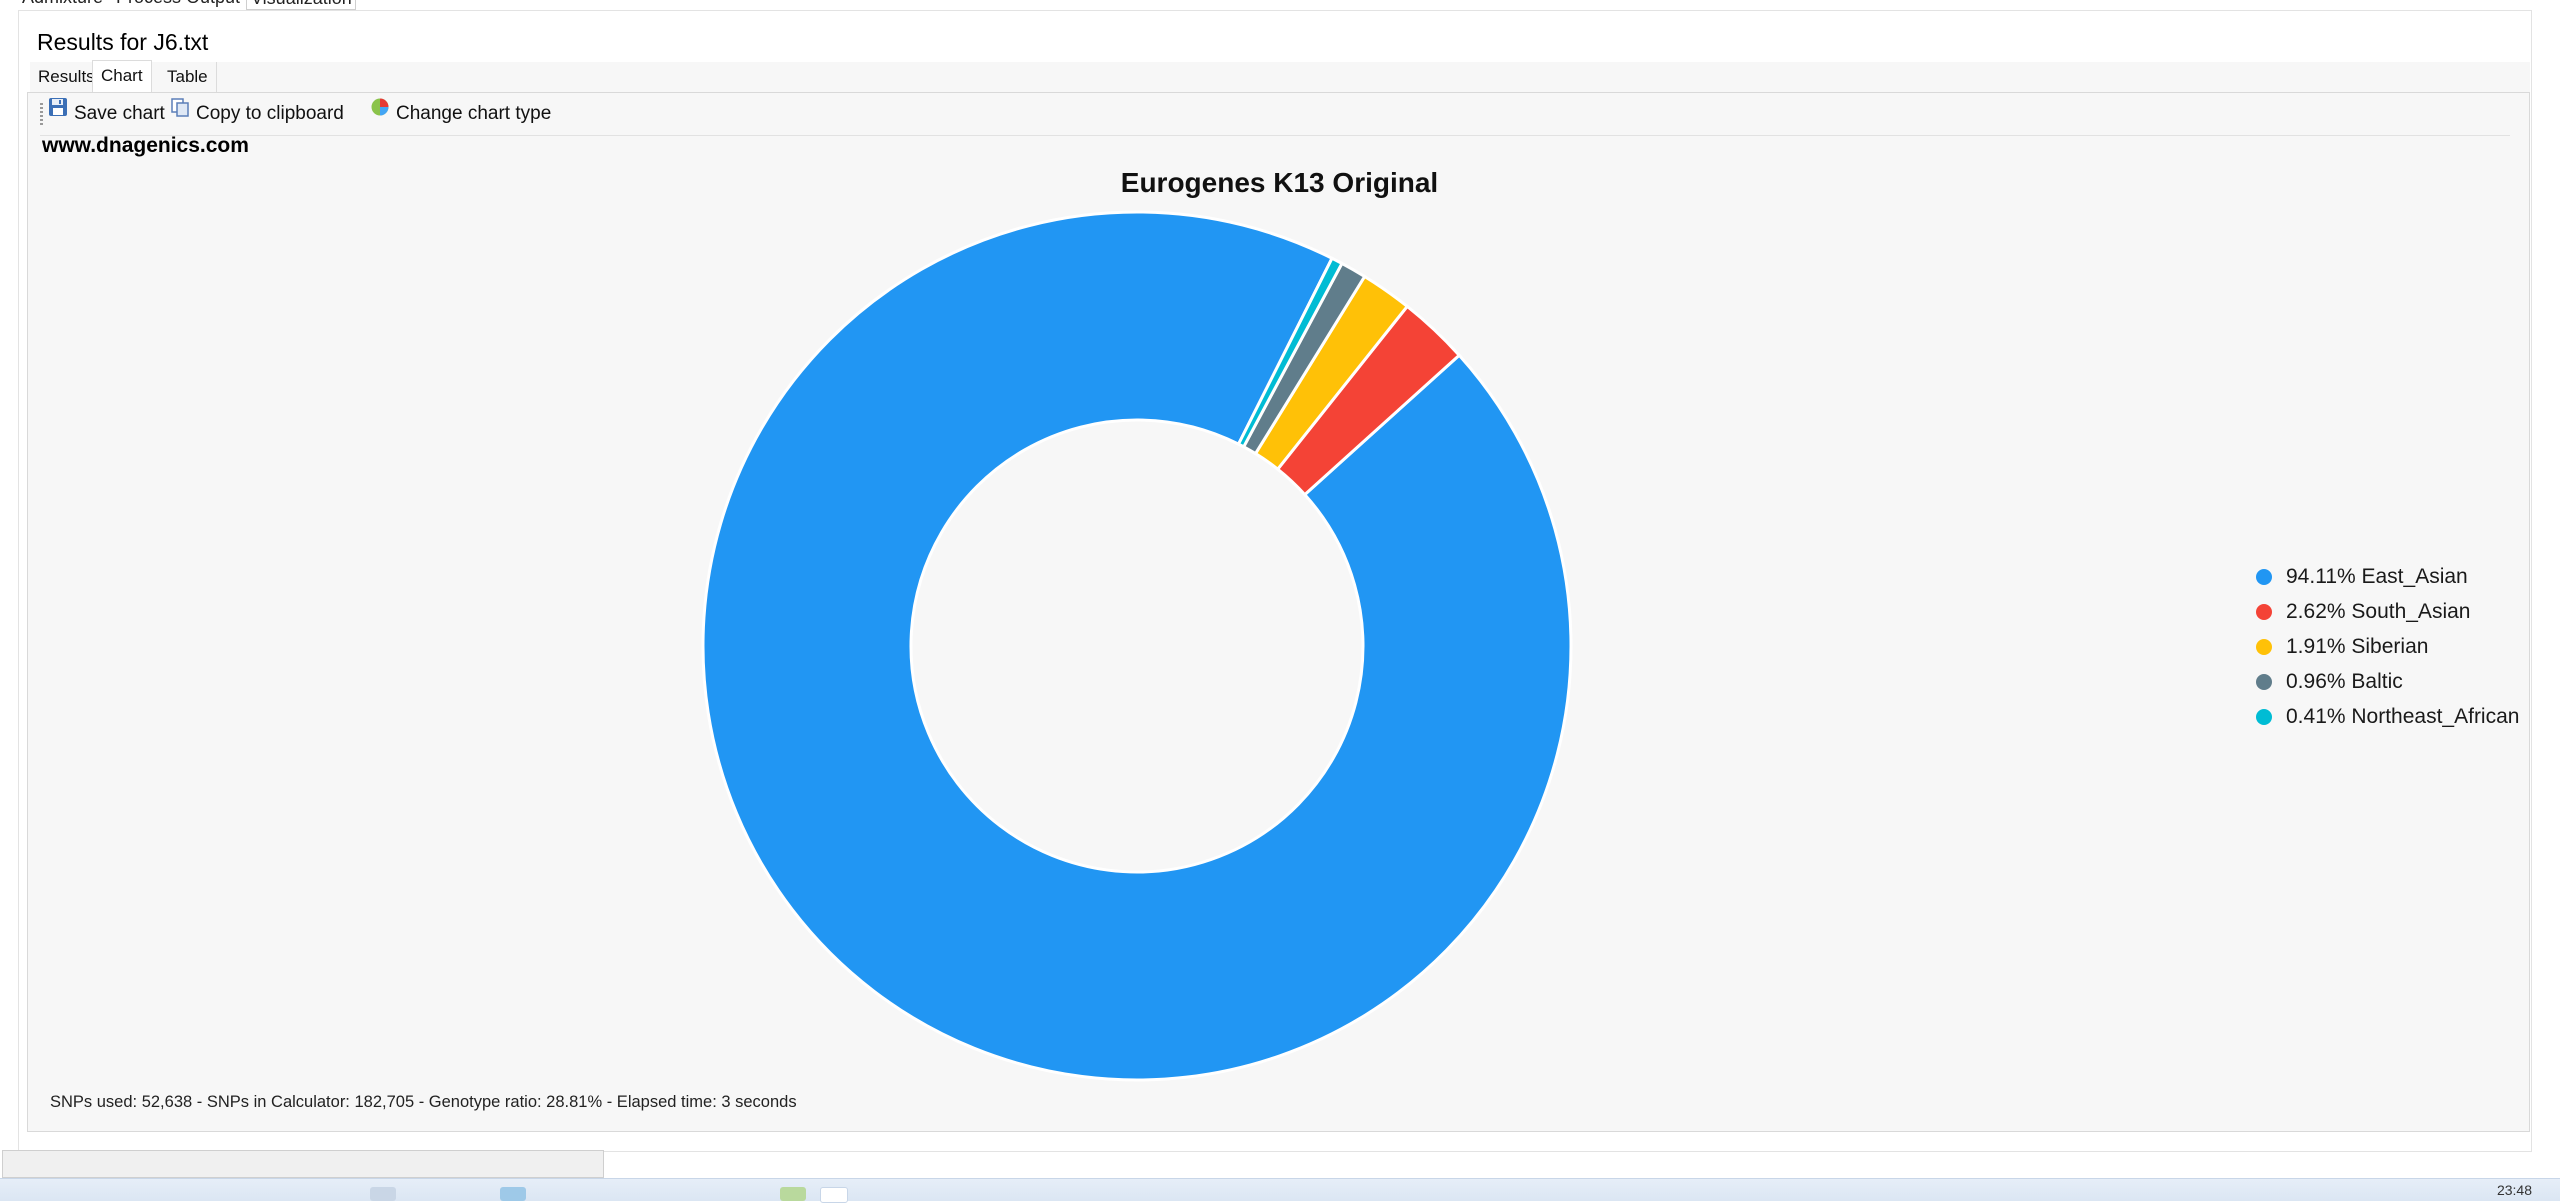 The height and width of the screenshot is (1203, 2560). I want to click on legend-label: 0.41% Northeast_African, so click(2403, 716).